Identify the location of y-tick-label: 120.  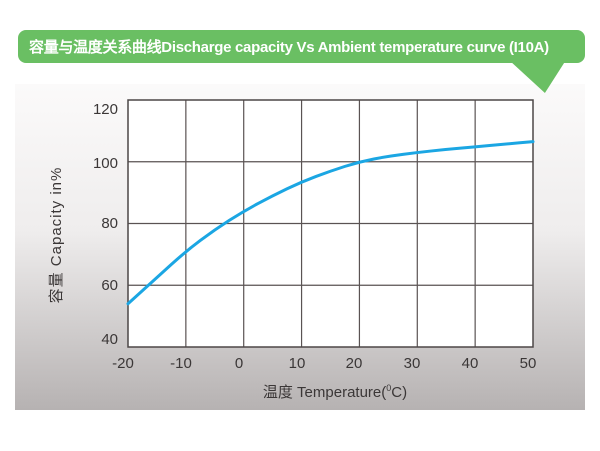
(105, 109).